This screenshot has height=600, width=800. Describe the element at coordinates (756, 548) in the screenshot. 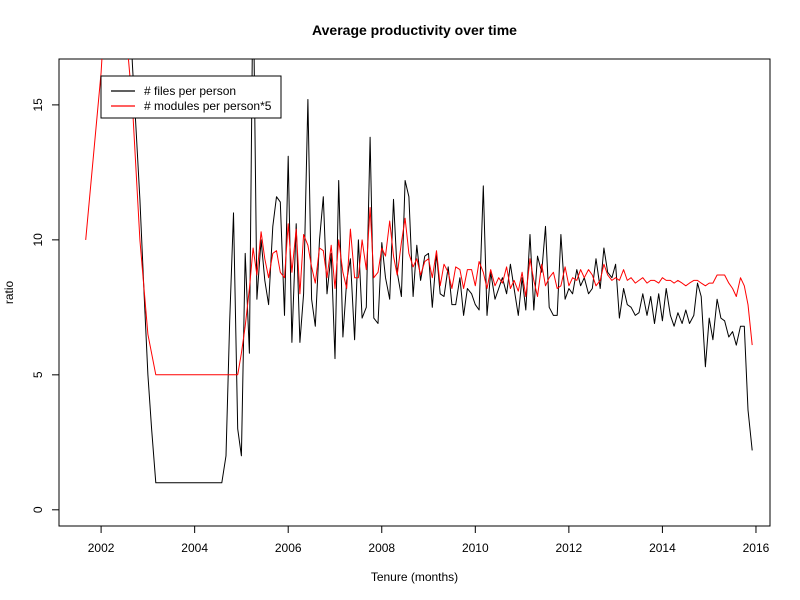

I see `x-tick-label: 2016` at that location.